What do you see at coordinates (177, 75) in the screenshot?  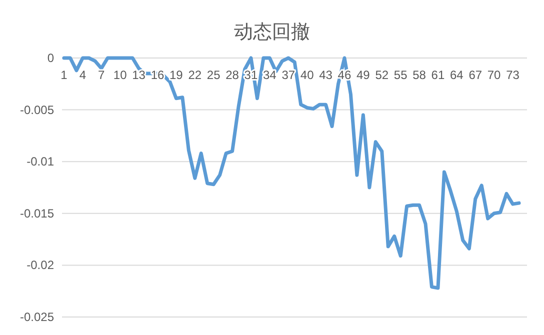 I see `x-tick-label: 19` at bounding box center [177, 75].